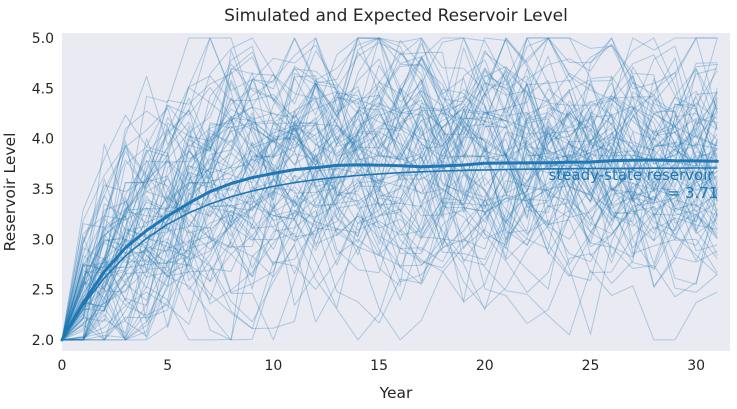 This screenshot has width=737, height=409. I want to click on annotation-line-2: = 3.71, so click(693, 193).